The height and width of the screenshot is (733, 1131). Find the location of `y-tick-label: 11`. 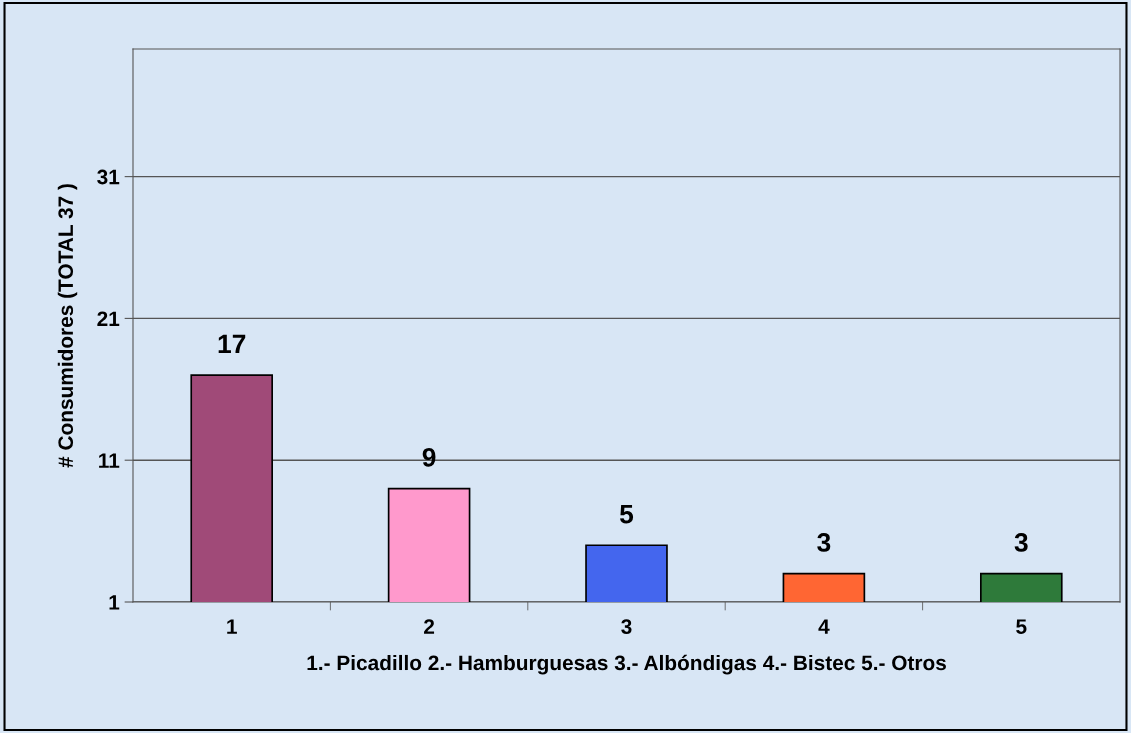

y-tick-label: 11 is located at coordinates (109, 460).